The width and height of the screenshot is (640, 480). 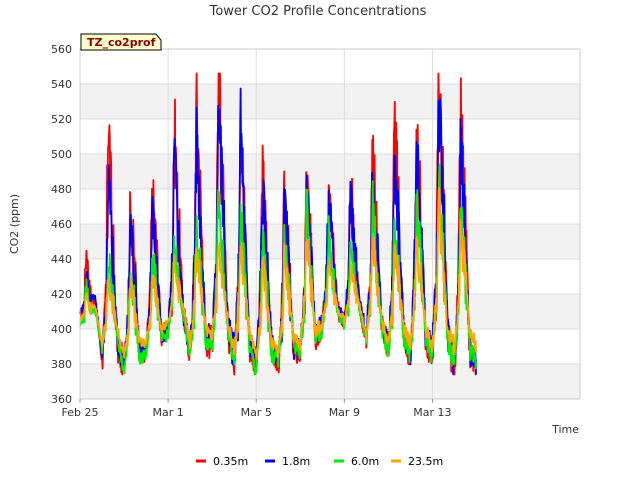 What do you see at coordinates (61, 49) in the screenshot?
I see `y-tick-label: 560` at bounding box center [61, 49].